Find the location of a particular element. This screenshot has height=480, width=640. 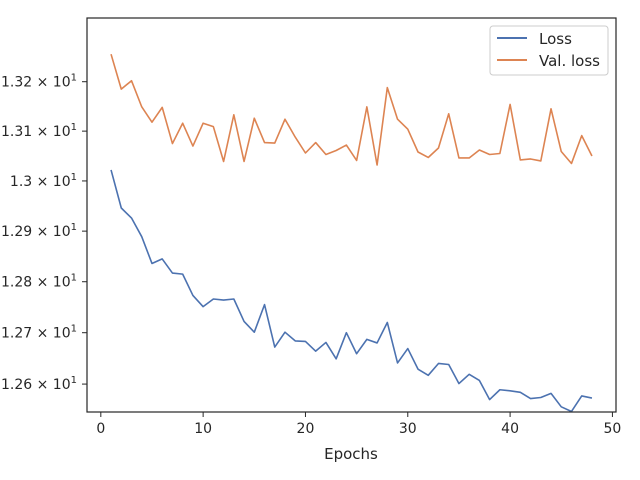

legend-label-val-loss: Val. loss is located at coordinates (569, 61).